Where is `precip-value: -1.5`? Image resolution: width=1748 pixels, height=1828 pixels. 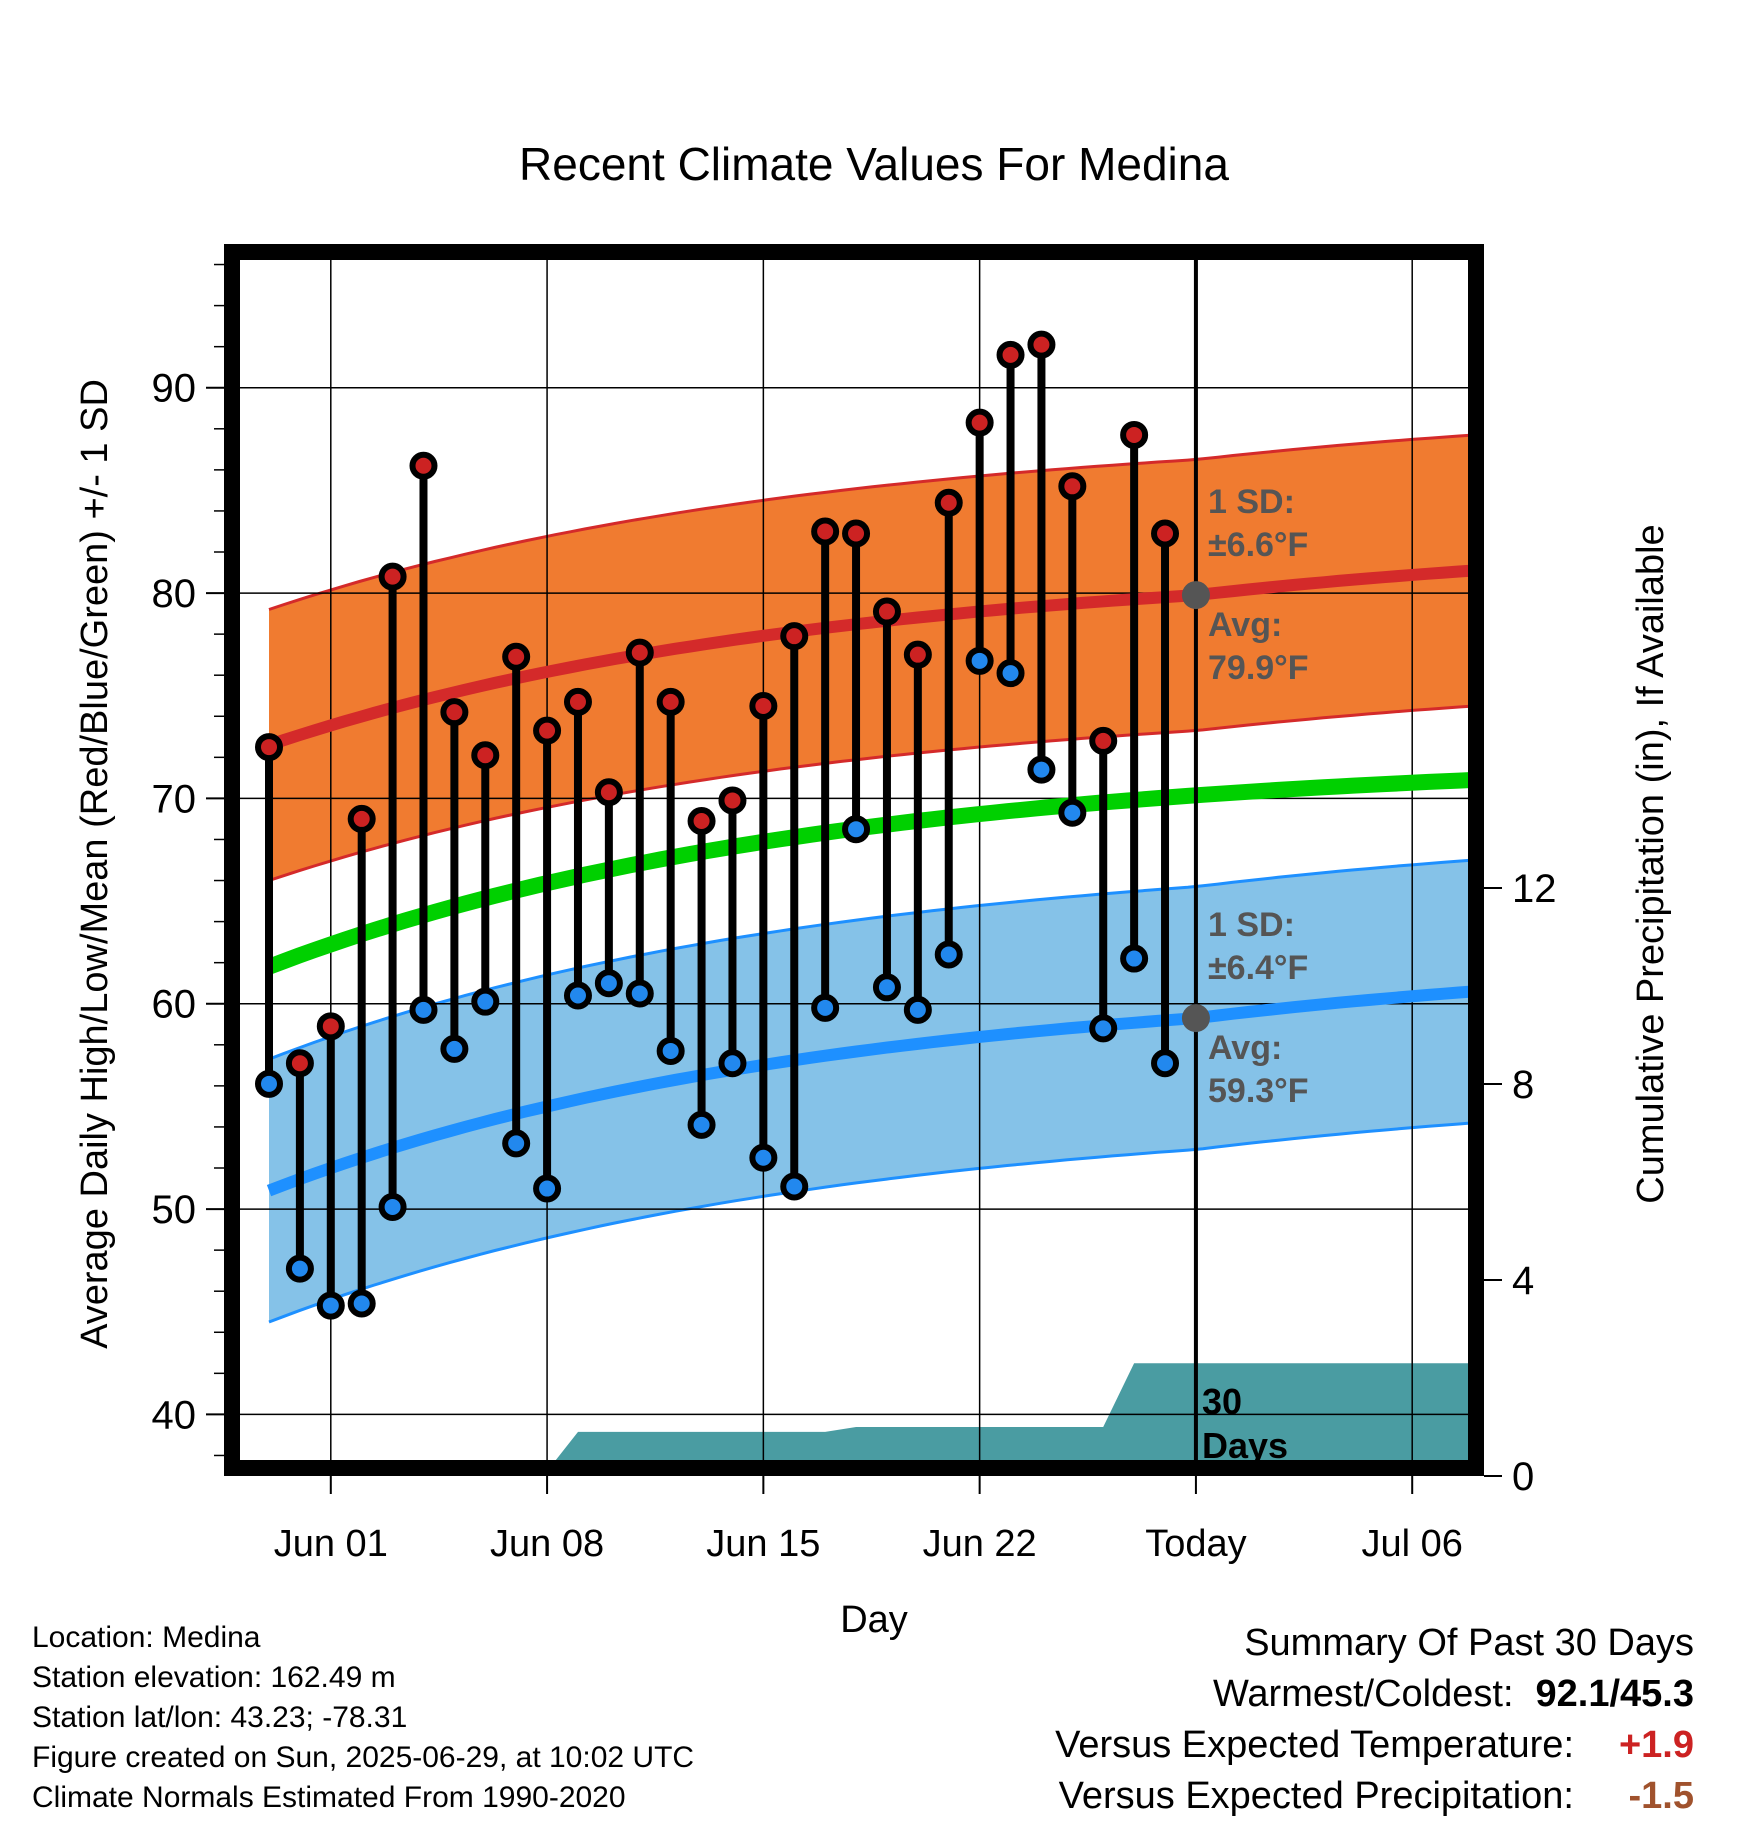
precip-value: -1.5 is located at coordinates (1661, 1796).